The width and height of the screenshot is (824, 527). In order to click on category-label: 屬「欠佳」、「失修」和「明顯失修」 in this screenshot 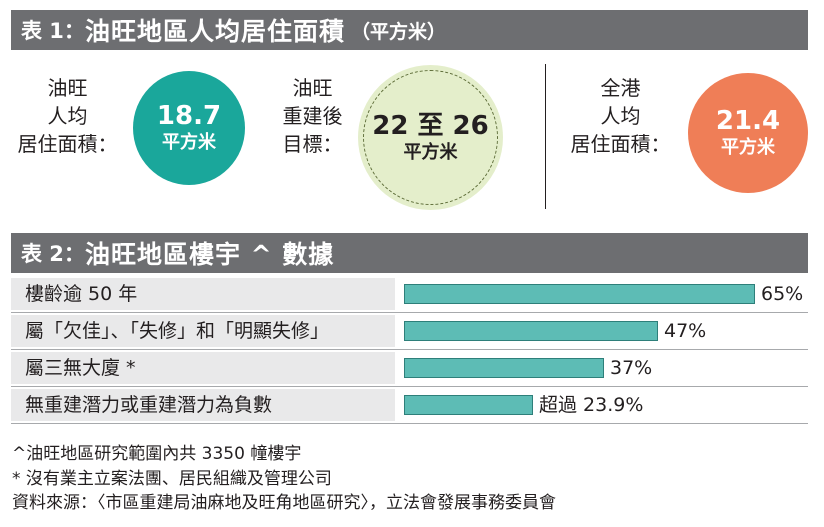, I will do `click(203, 331)`.